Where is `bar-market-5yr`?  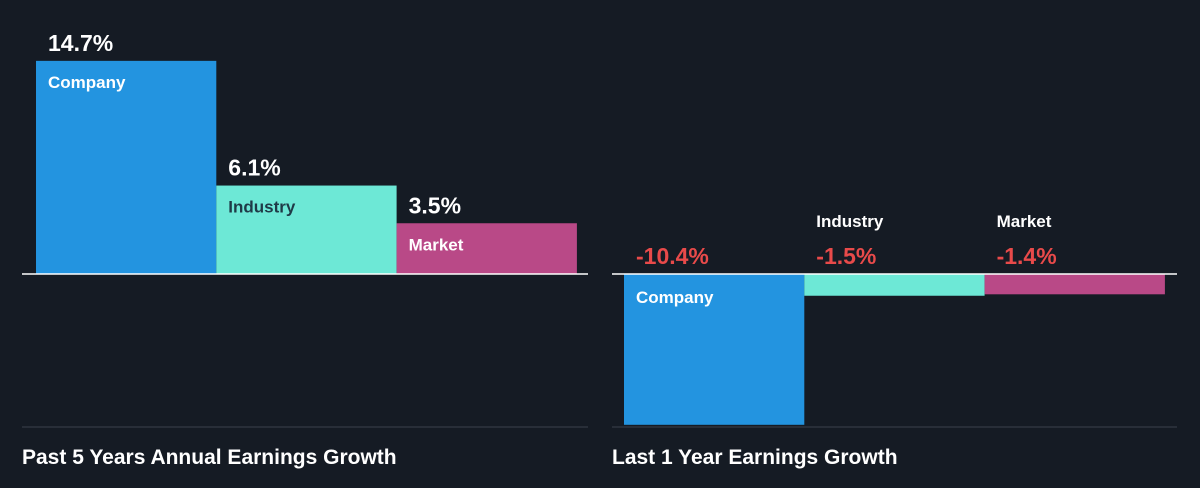 bar-market-5yr is located at coordinates (486, 248).